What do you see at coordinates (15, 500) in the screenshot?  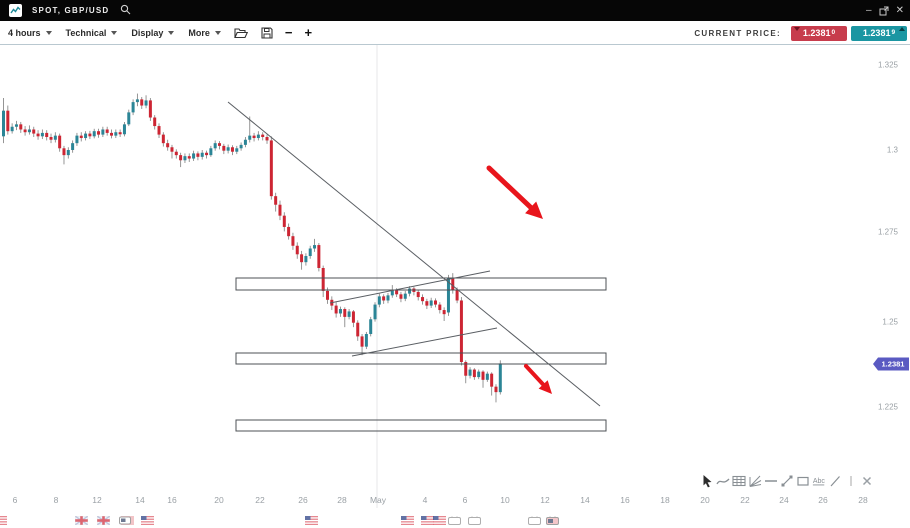 I see `date-axis-label: 6` at bounding box center [15, 500].